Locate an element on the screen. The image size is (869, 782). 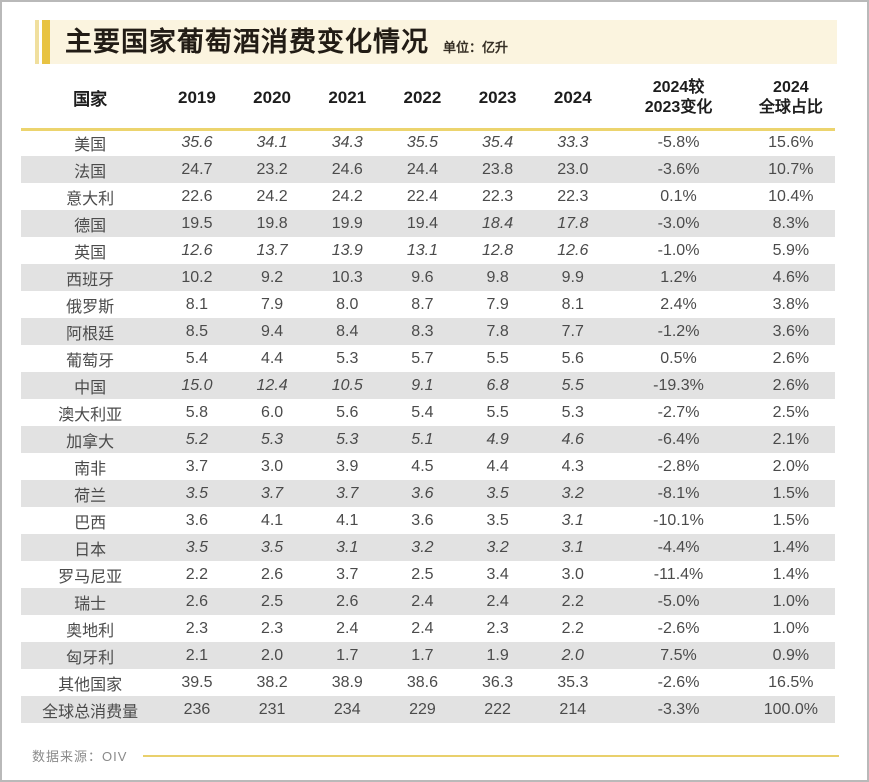
table-row: 德国 19.5 19.8 19.9 19.4 18.4 17.8 -3.0% 8.3% is located at coordinates (428, 223).